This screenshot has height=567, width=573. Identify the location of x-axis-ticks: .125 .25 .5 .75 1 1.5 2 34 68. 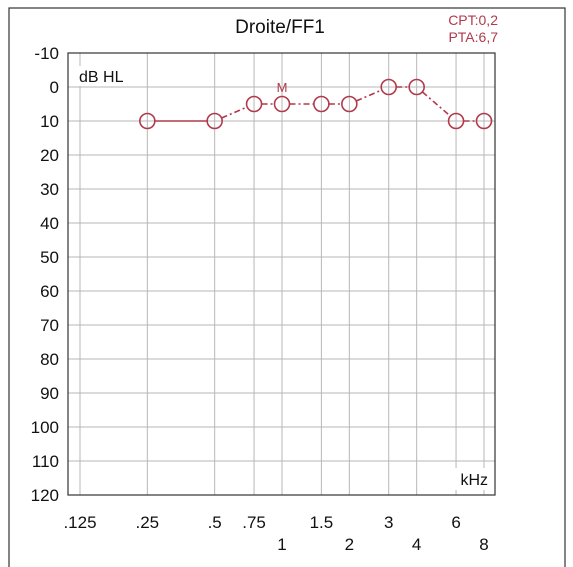
(275, 533).